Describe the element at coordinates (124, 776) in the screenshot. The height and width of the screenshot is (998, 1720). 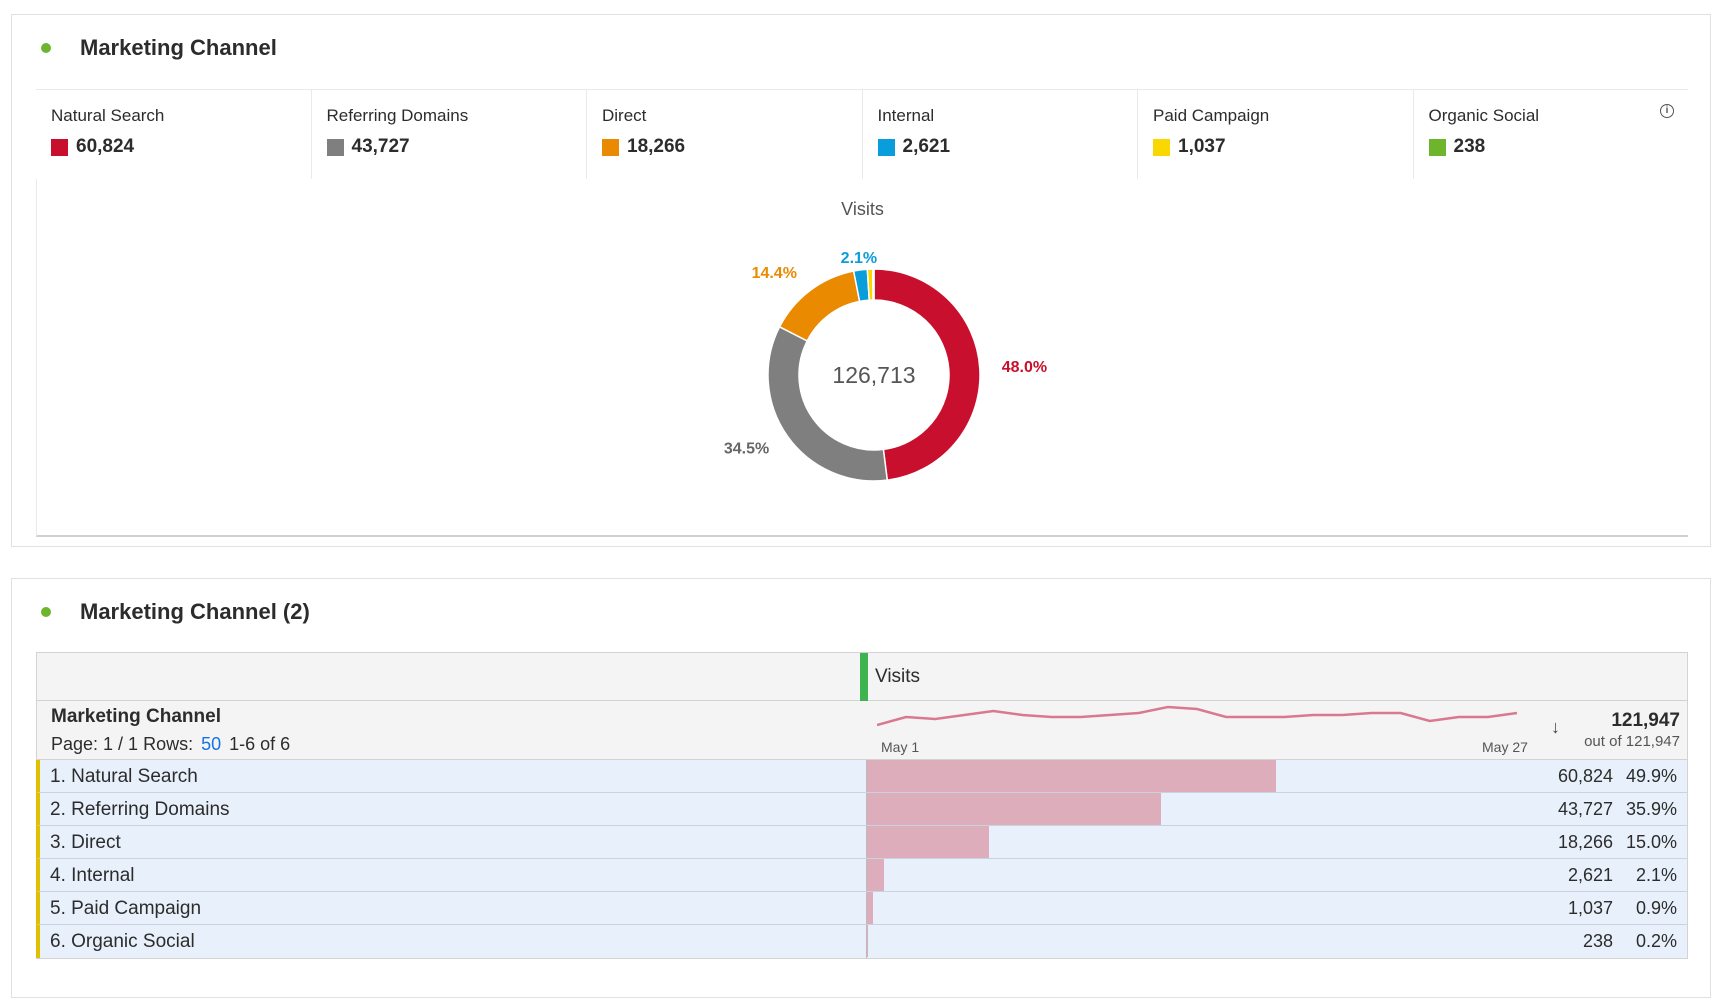
I see `row-label: 1. Natural Search` at that location.